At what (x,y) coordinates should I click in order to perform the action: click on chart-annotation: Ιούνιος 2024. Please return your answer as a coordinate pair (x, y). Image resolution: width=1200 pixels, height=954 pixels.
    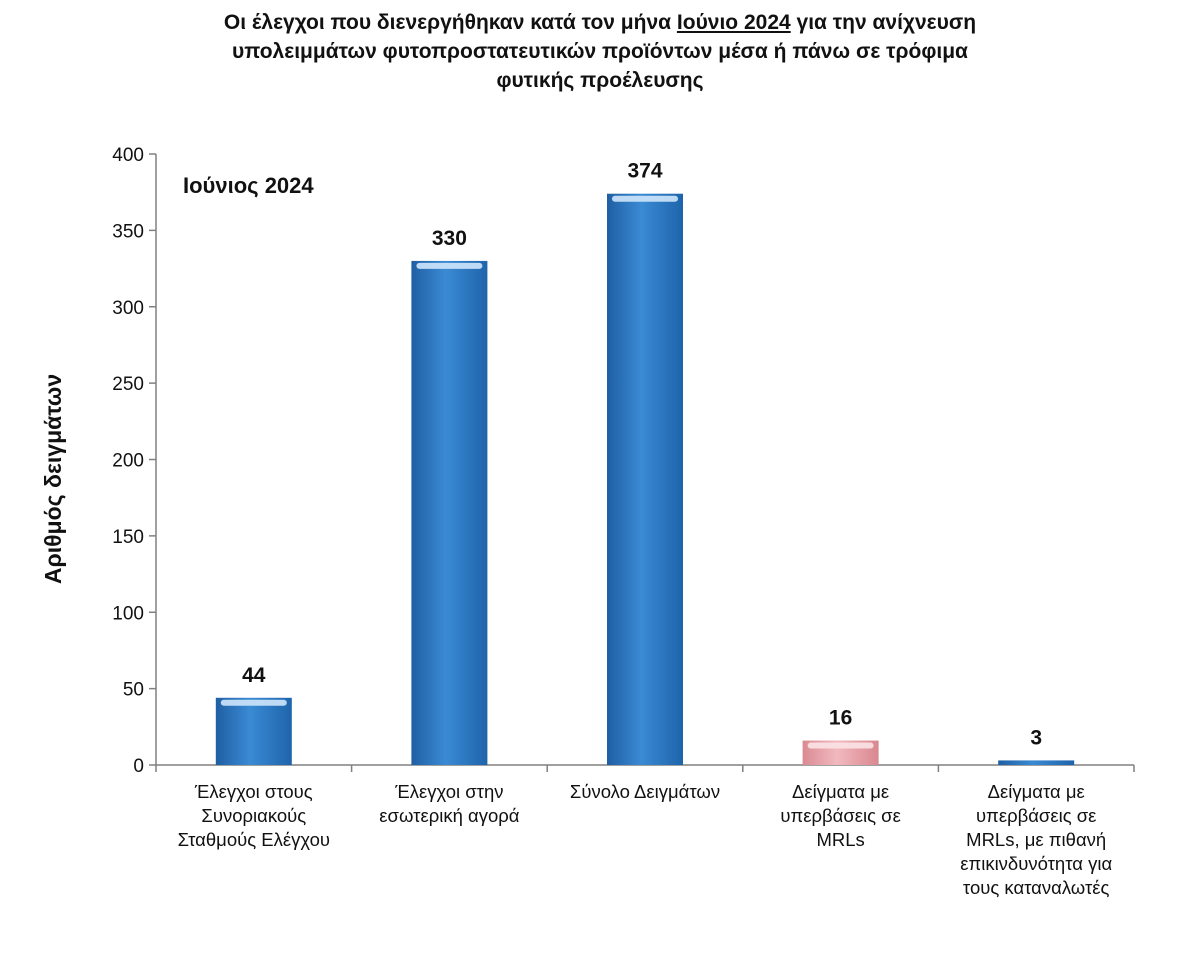
    Looking at the image, I should click on (248, 185).